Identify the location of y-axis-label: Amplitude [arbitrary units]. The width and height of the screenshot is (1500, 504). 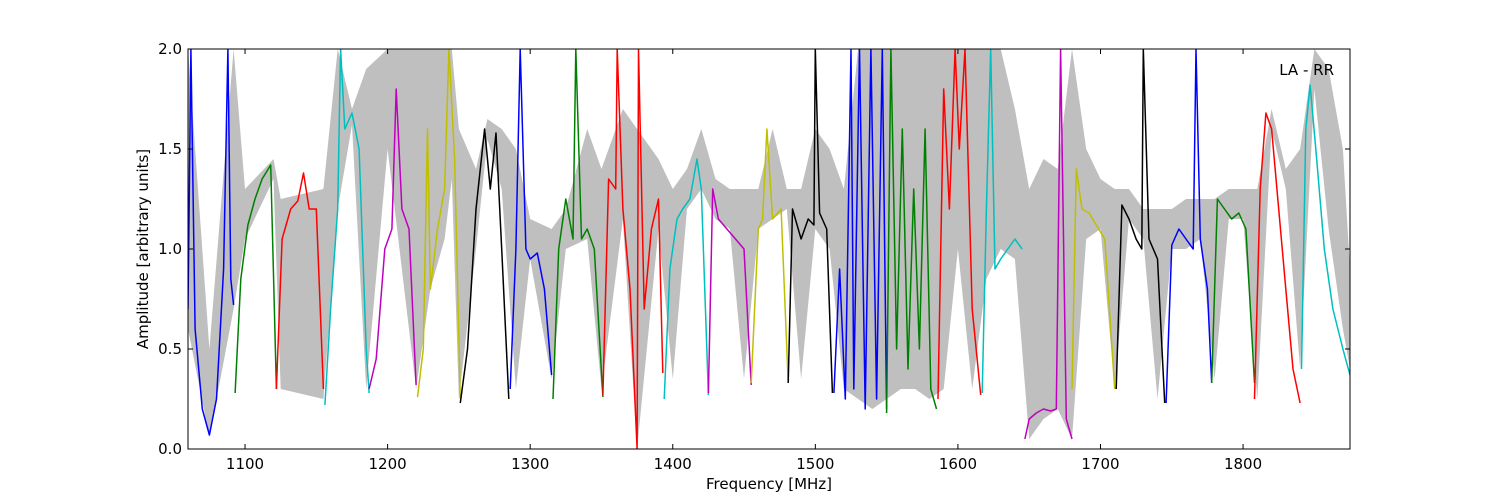
(143, 249).